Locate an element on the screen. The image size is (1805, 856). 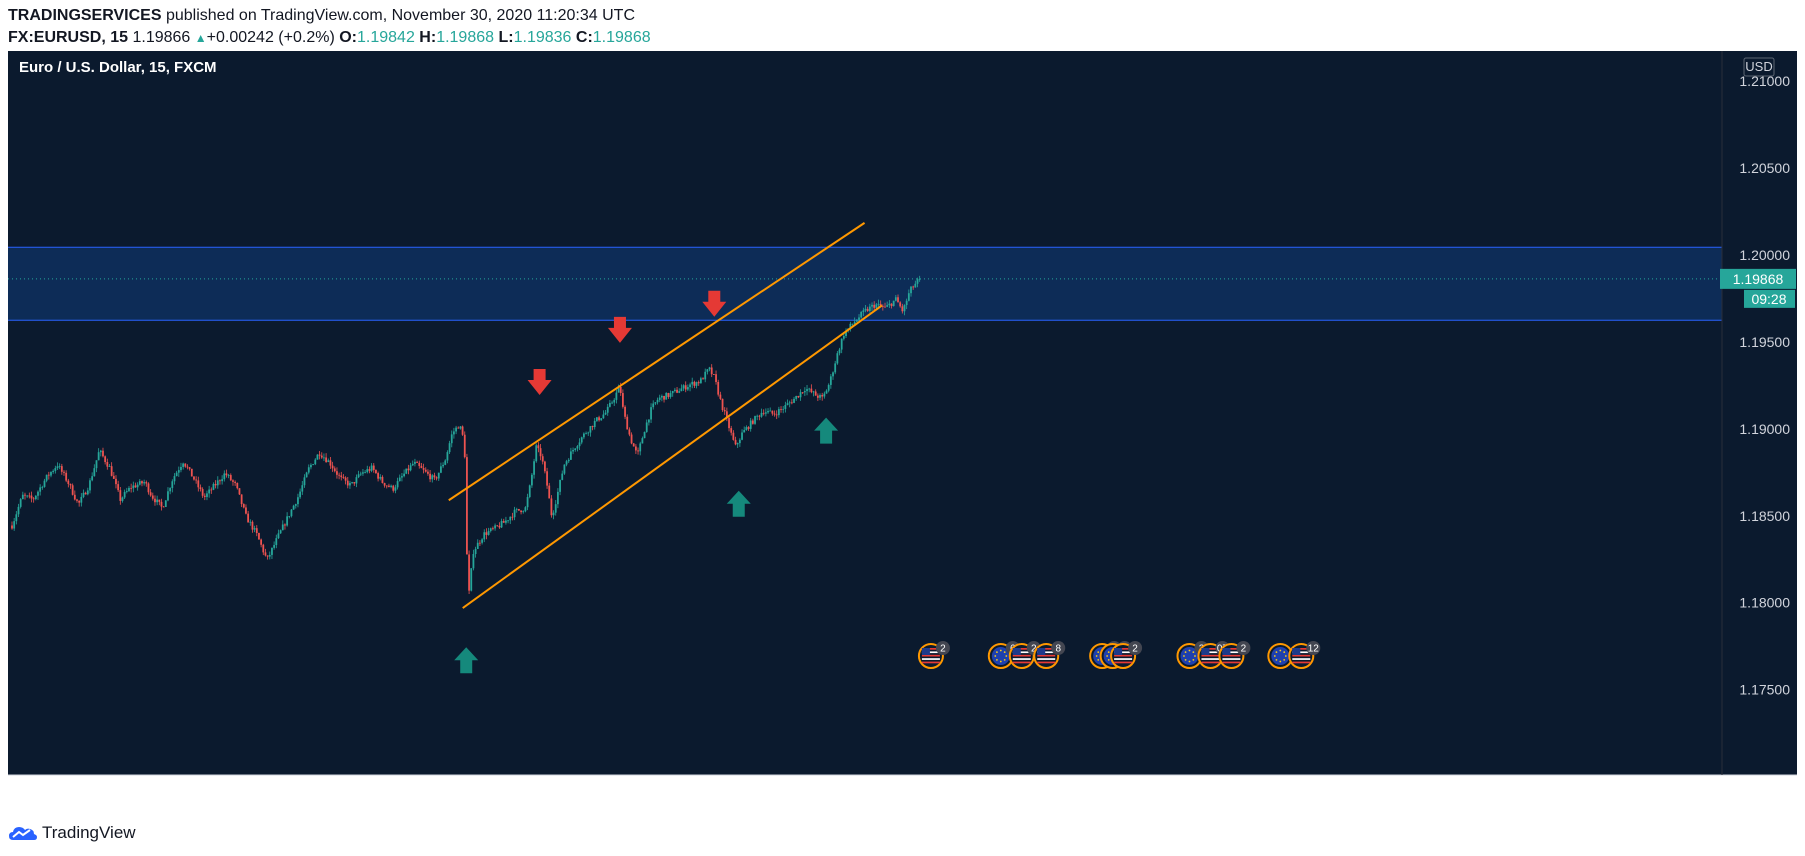
us-event-icon: 12 is located at coordinates (1304, 655).